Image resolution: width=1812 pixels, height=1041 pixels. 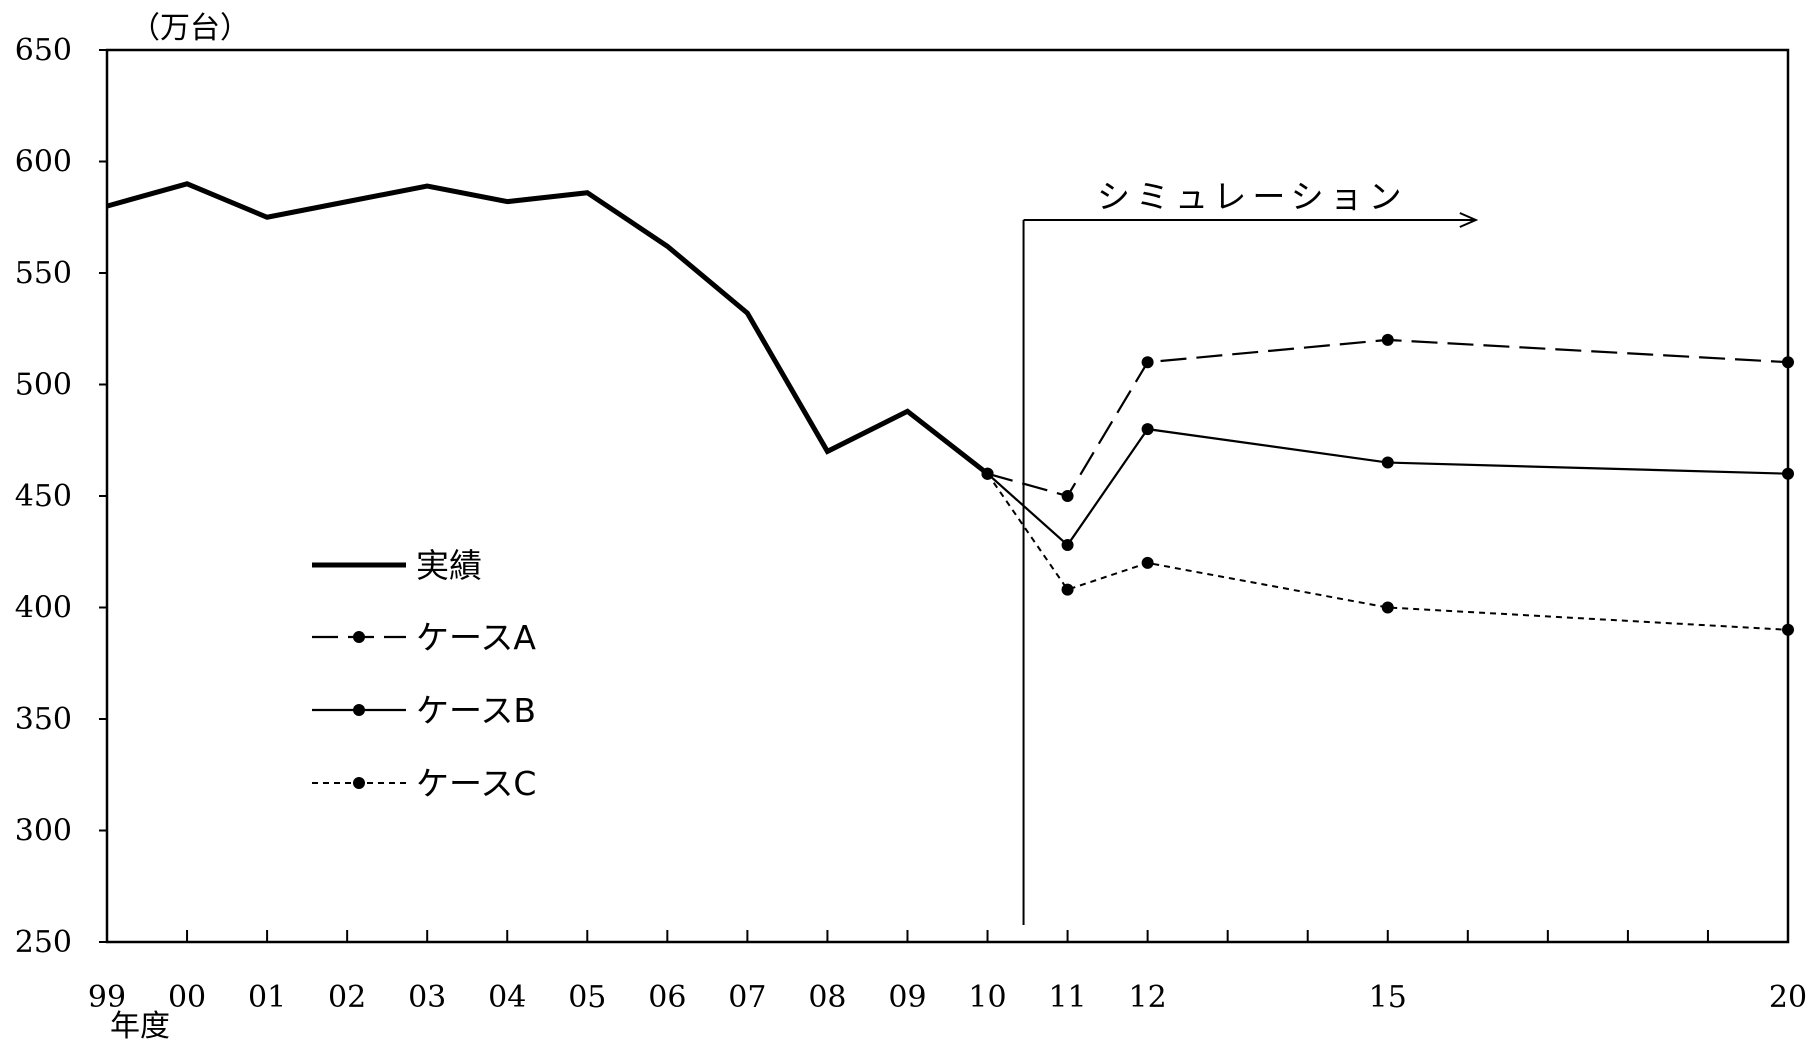 What do you see at coordinates (476, 637) in the screenshot?
I see `legend-label: ケースA` at bounding box center [476, 637].